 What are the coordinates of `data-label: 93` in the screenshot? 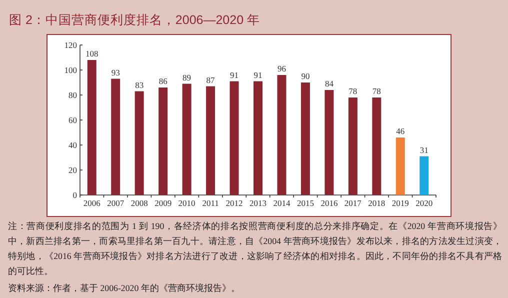 It's located at (115, 72).